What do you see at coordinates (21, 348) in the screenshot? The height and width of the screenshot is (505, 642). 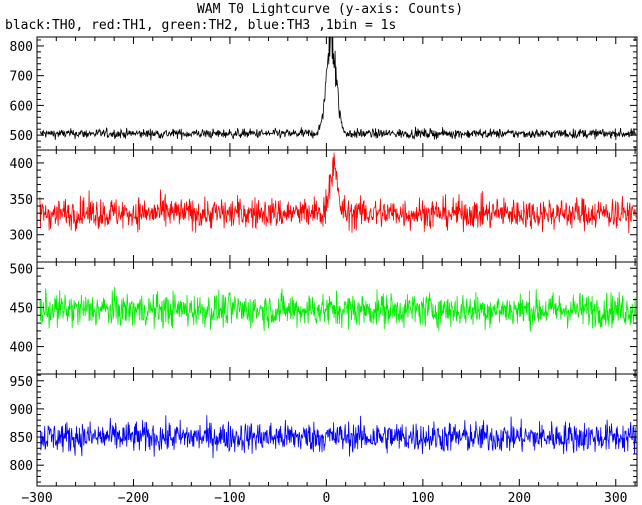 I see `y-tick-label-2: 400` at bounding box center [21, 348].